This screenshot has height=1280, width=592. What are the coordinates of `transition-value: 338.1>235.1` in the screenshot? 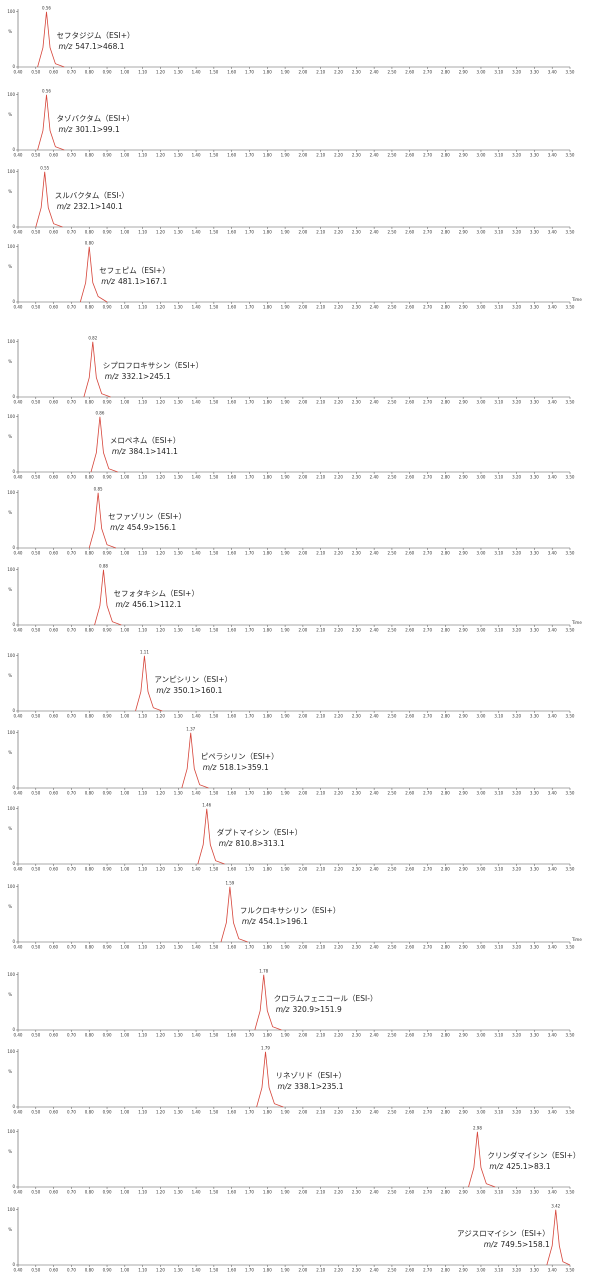 It's located at (318, 1086).